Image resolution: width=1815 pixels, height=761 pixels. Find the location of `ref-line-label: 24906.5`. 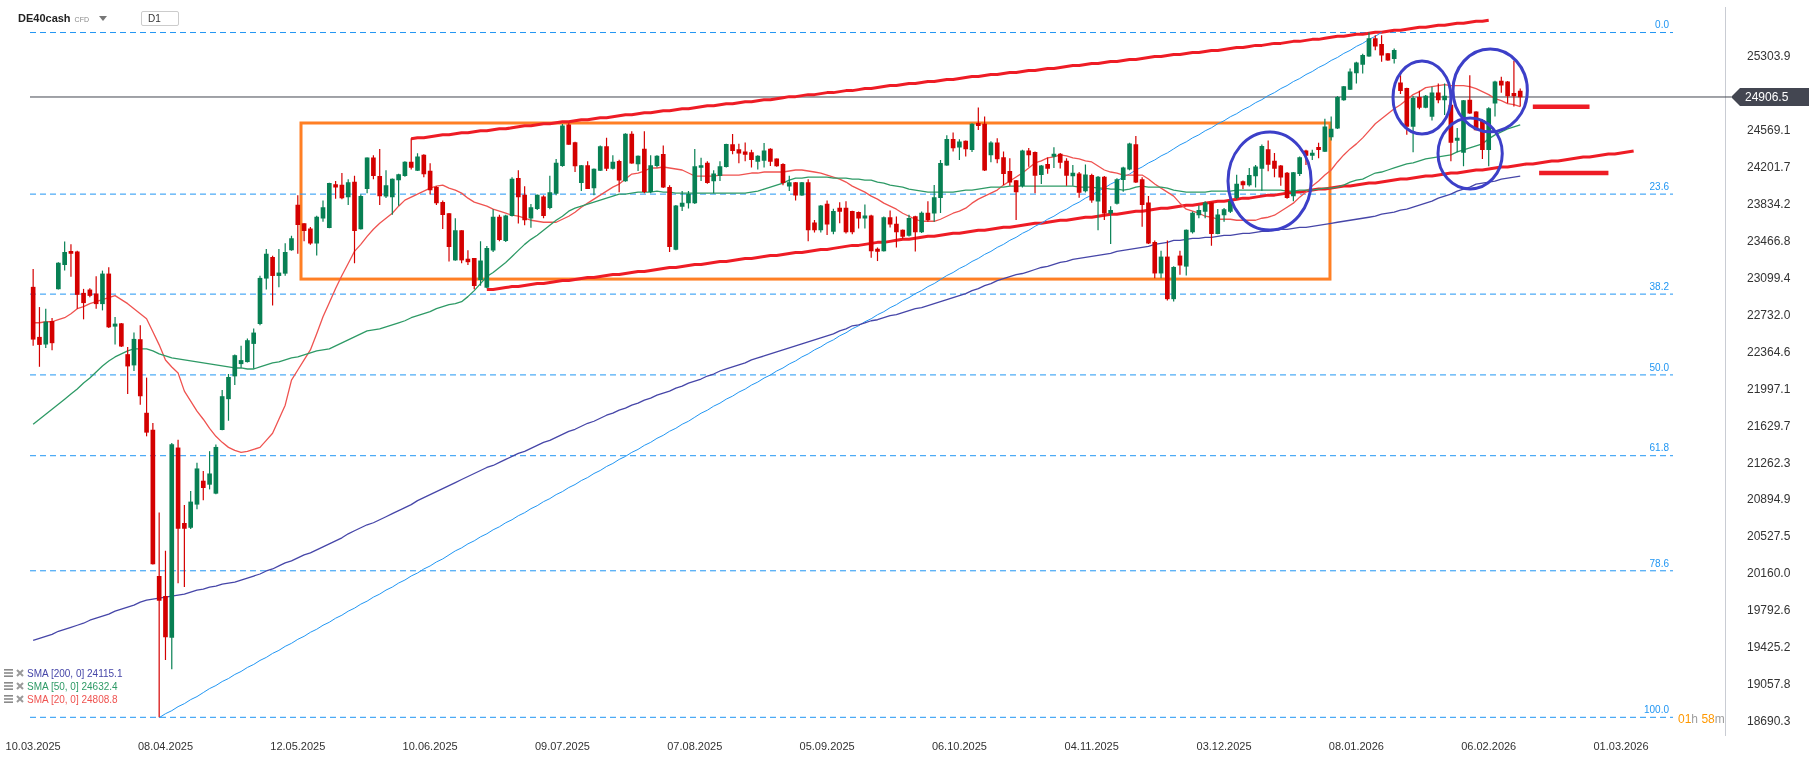

ref-line-label: 24906.5 is located at coordinates (1767, 97).